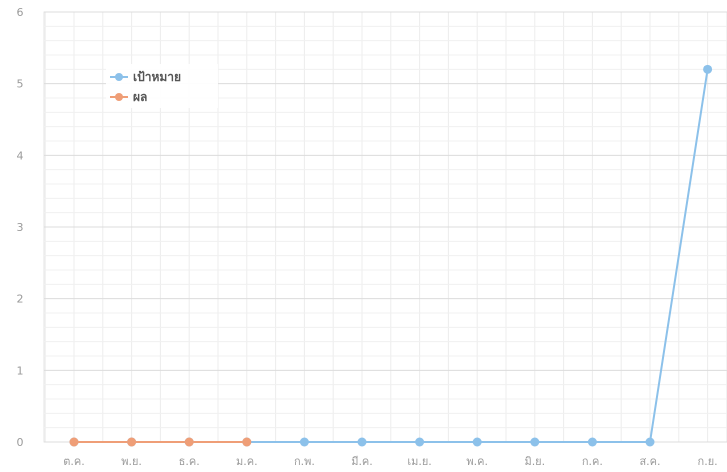 The width and height of the screenshot is (727, 472). Describe the element at coordinates (20, 84) in the screenshot. I see `y-tick-label: 5` at that location.